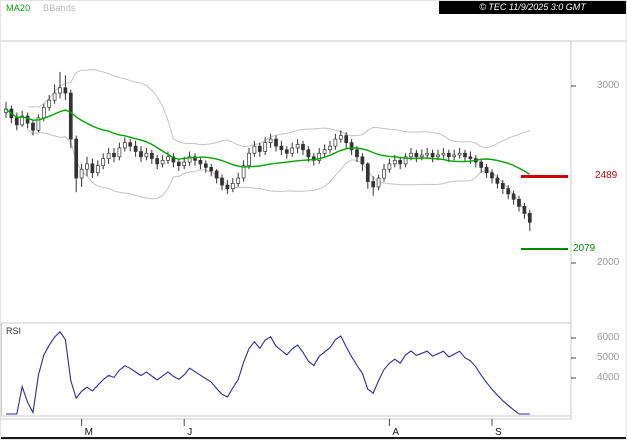 This screenshot has height=440, width=627. What do you see at coordinates (59, 8) in the screenshot?
I see `legend-bbands: BBands` at bounding box center [59, 8].